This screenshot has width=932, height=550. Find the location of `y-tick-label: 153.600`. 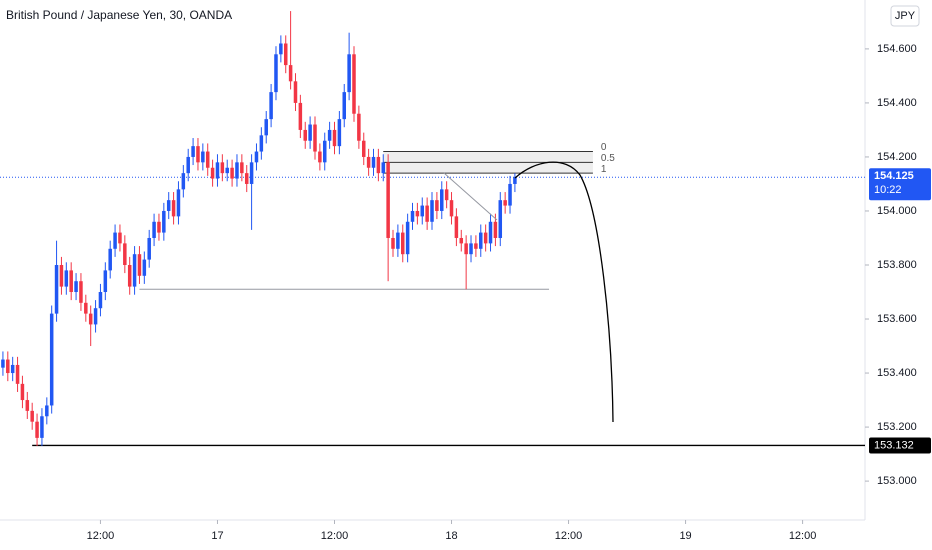

y-tick-label: 153.600 is located at coordinates (897, 319).